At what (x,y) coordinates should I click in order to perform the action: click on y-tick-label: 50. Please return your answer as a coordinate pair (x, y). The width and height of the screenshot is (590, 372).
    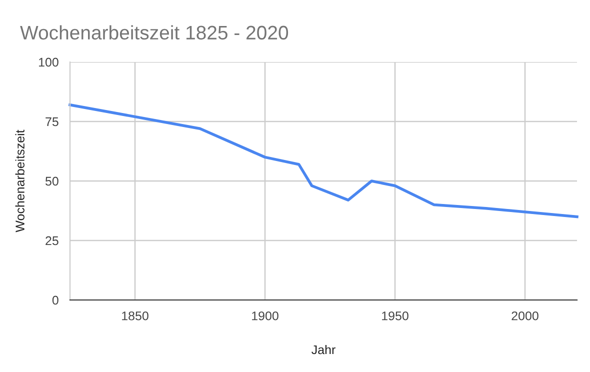
    Looking at the image, I should click on (51, 181).